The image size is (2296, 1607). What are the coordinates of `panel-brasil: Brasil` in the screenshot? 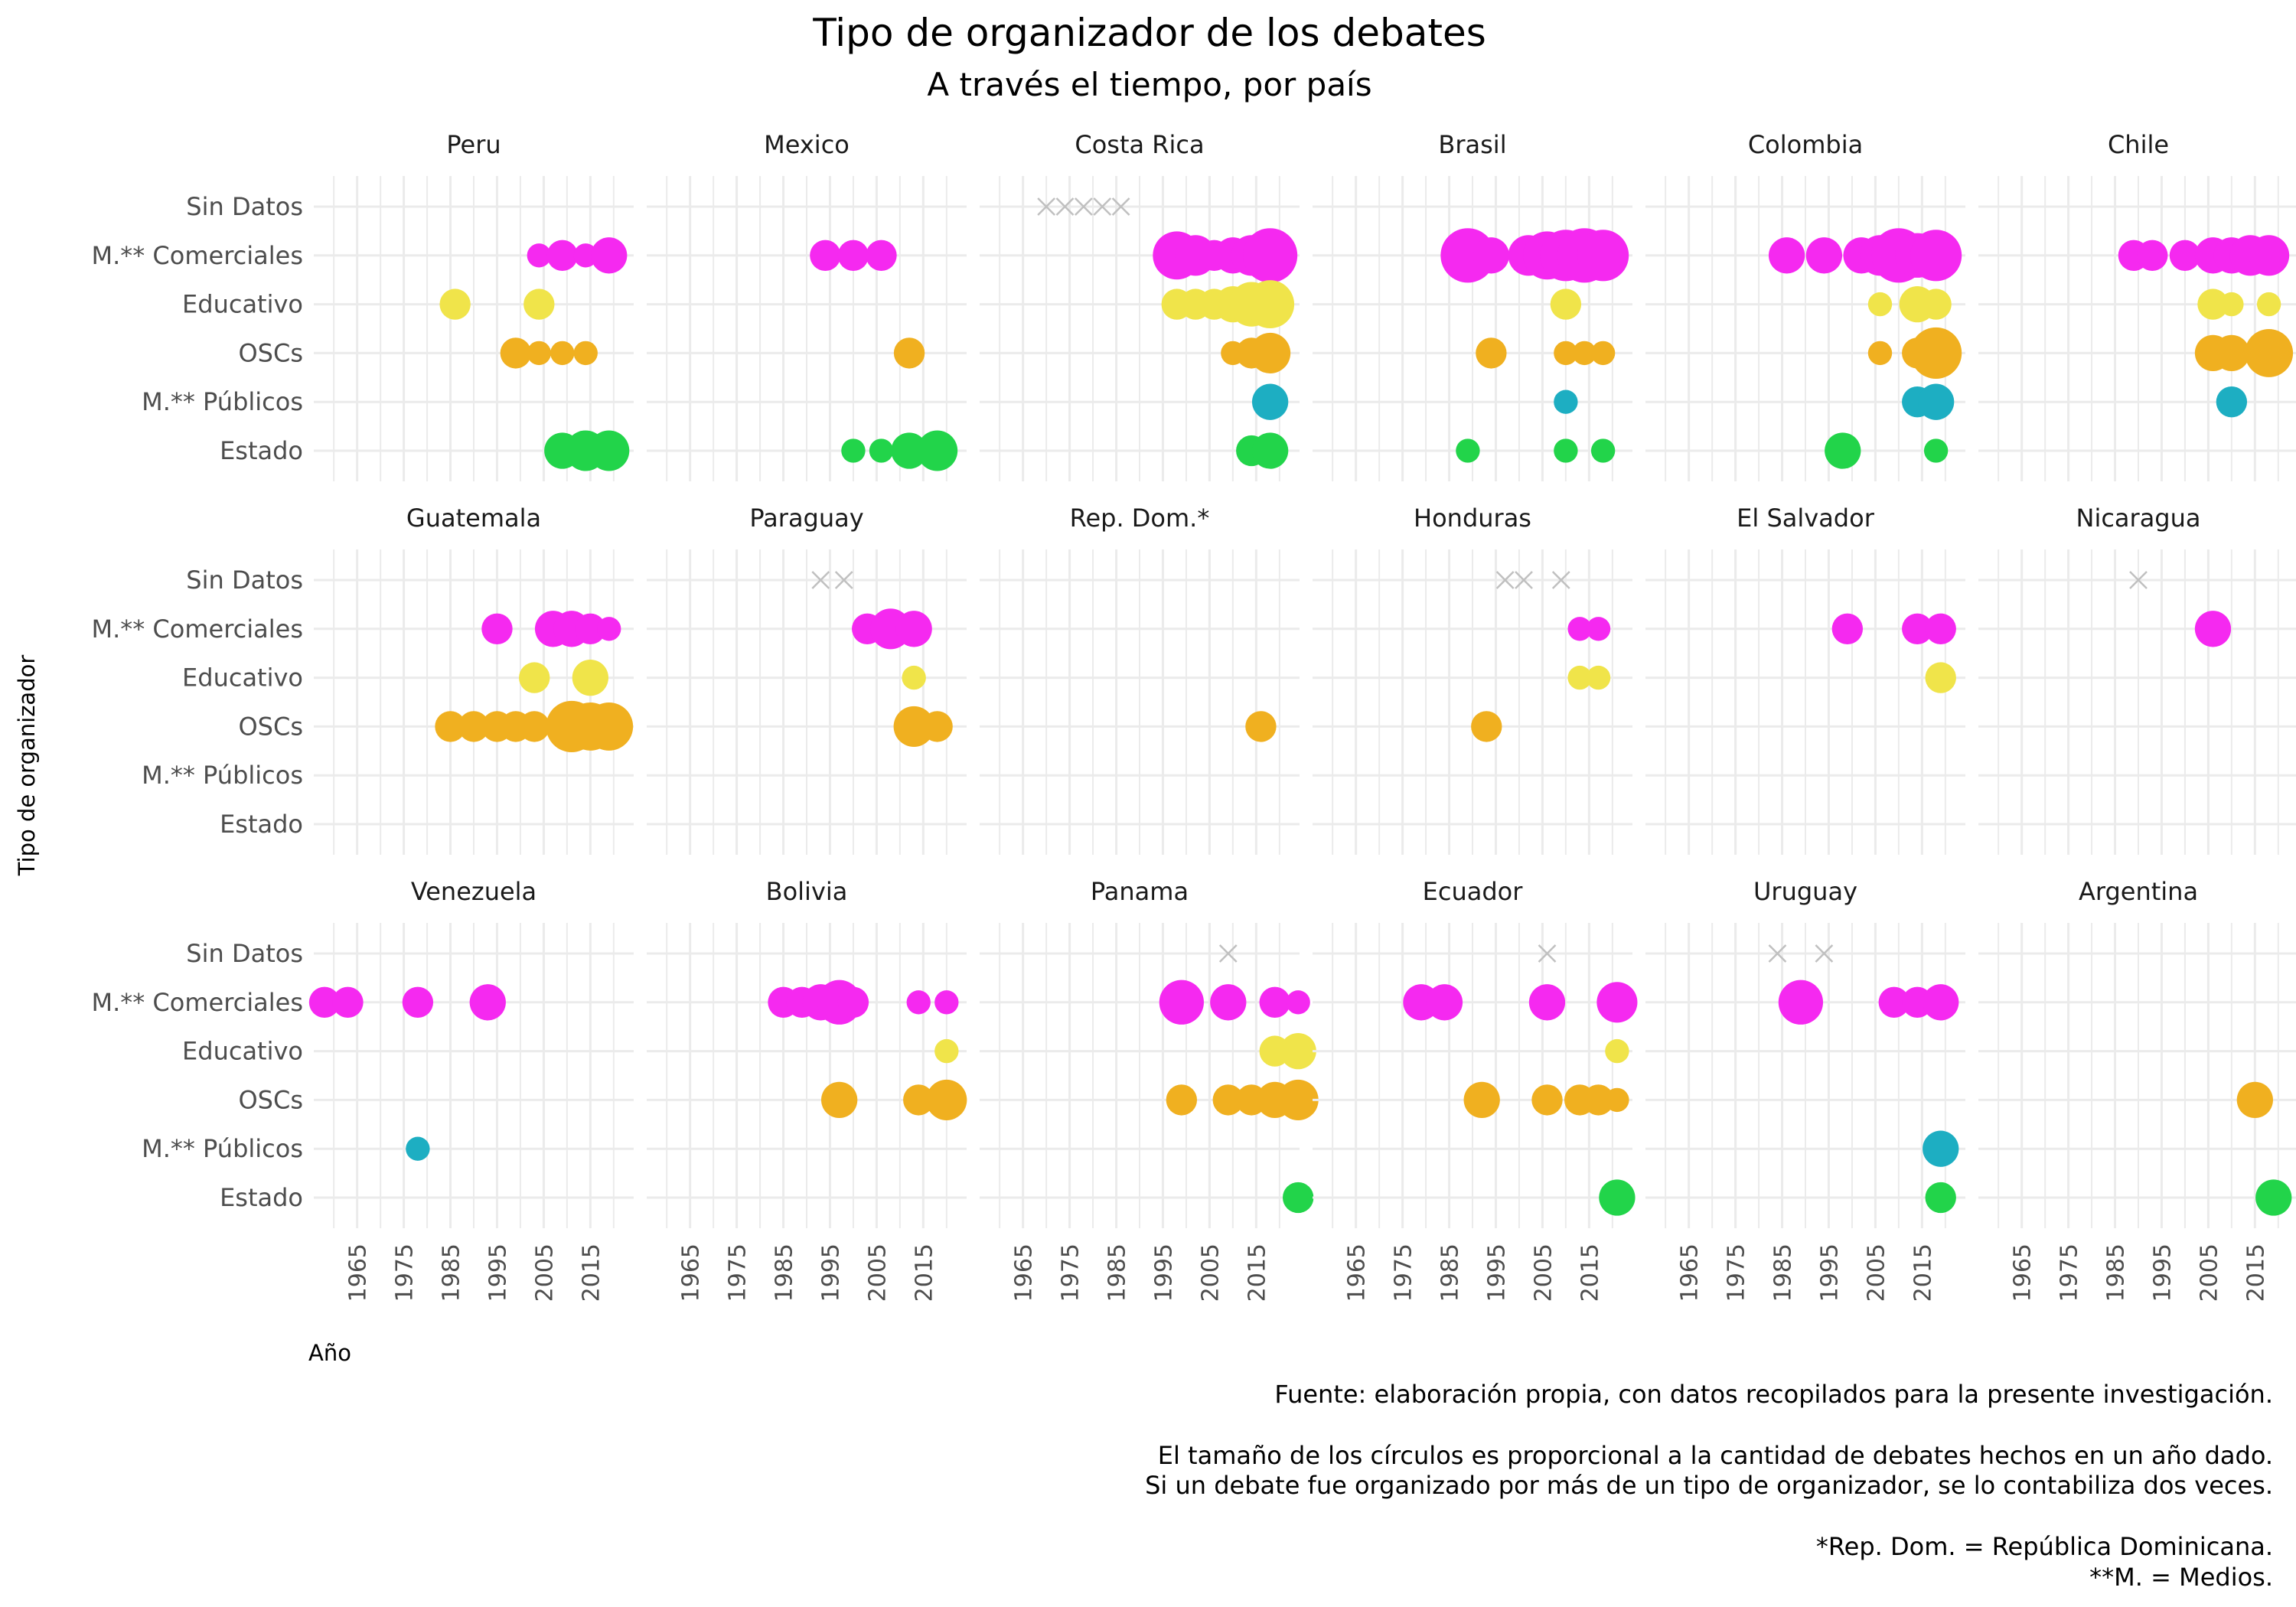 It's located at (1472, 305).